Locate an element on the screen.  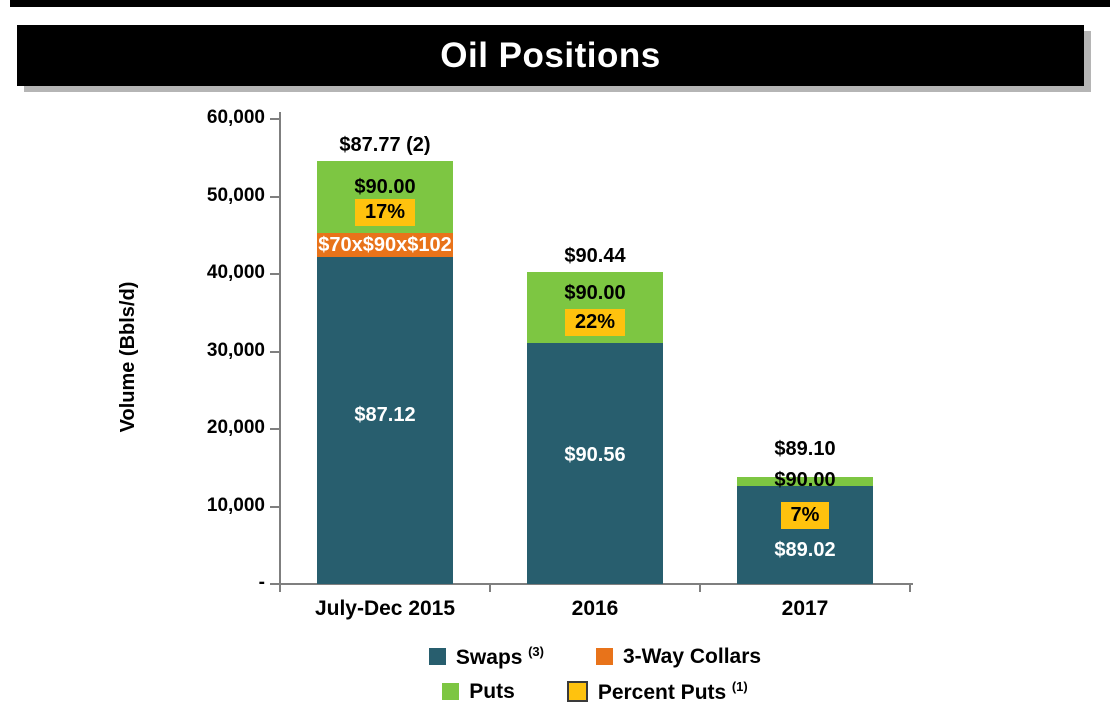
bar-label-july-dec-2015-70x-90x-102: $70x$90x$102 is located at coordinates (385, 245).